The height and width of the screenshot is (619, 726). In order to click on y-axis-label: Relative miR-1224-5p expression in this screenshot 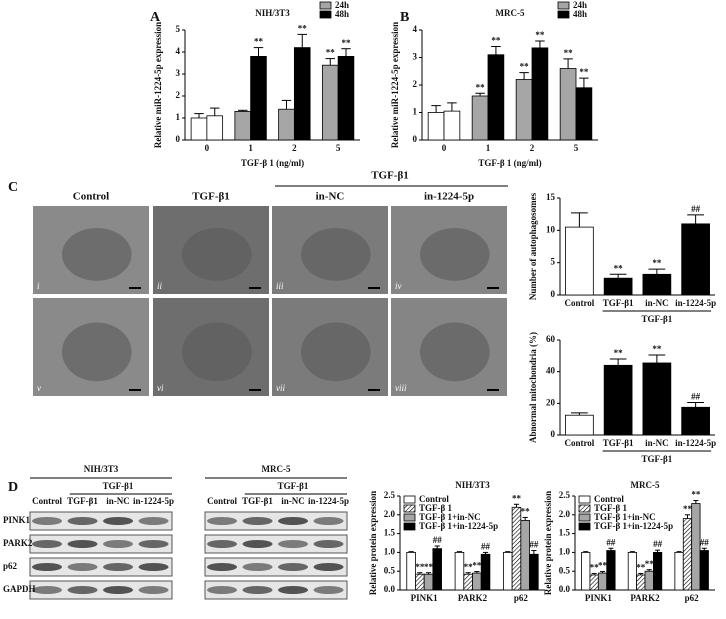, I will do `click(158, 85)`.